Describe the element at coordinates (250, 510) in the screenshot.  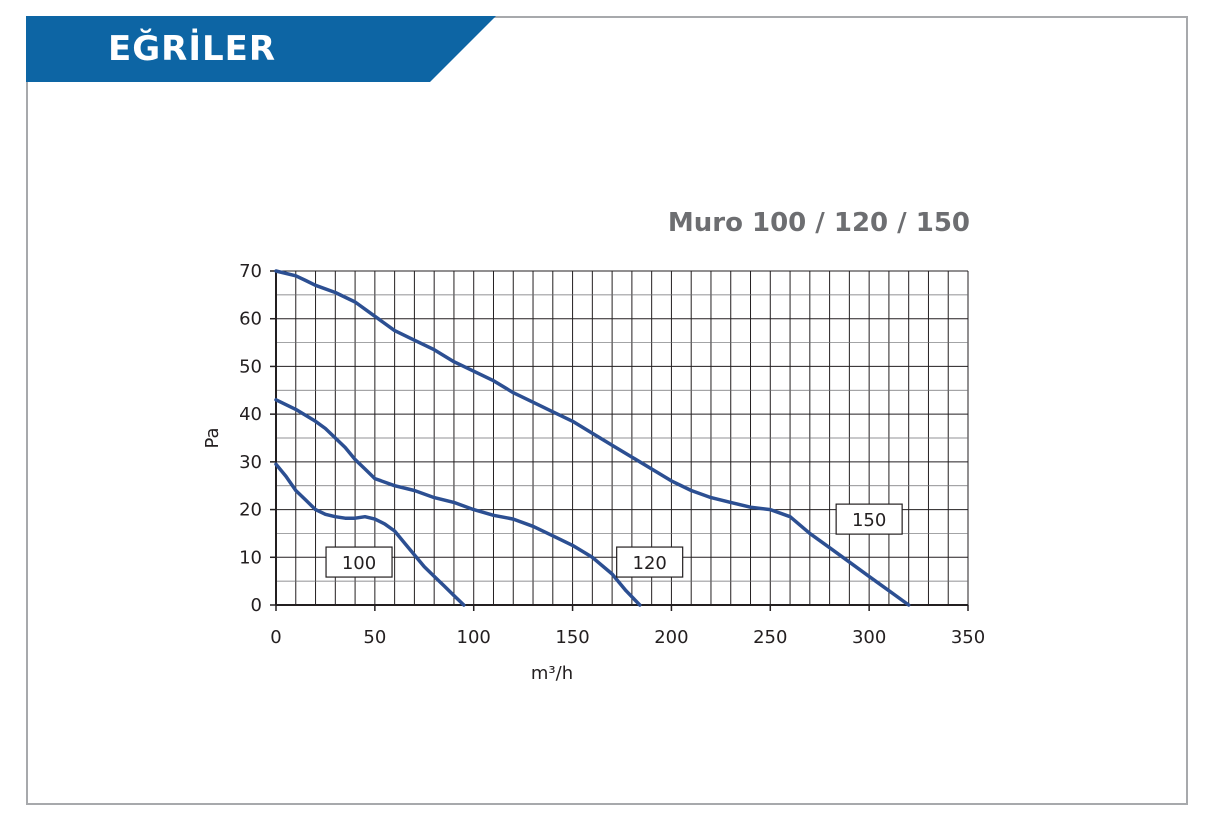
I see `y-tick-label: 20` at that location.